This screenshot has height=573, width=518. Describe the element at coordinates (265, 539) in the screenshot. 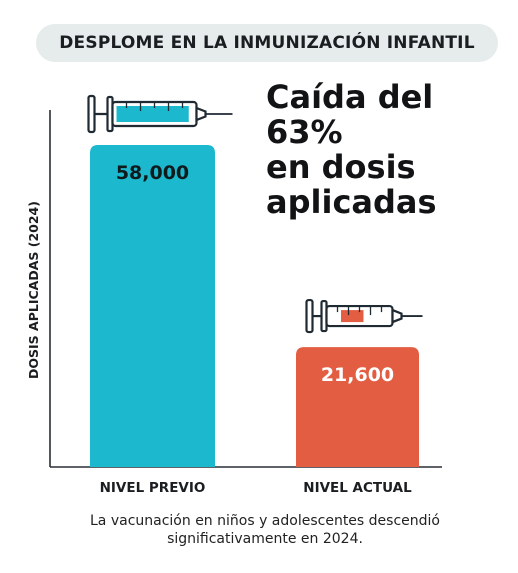

I see `footnote-line-2: significativamente en 2024.` at that location.